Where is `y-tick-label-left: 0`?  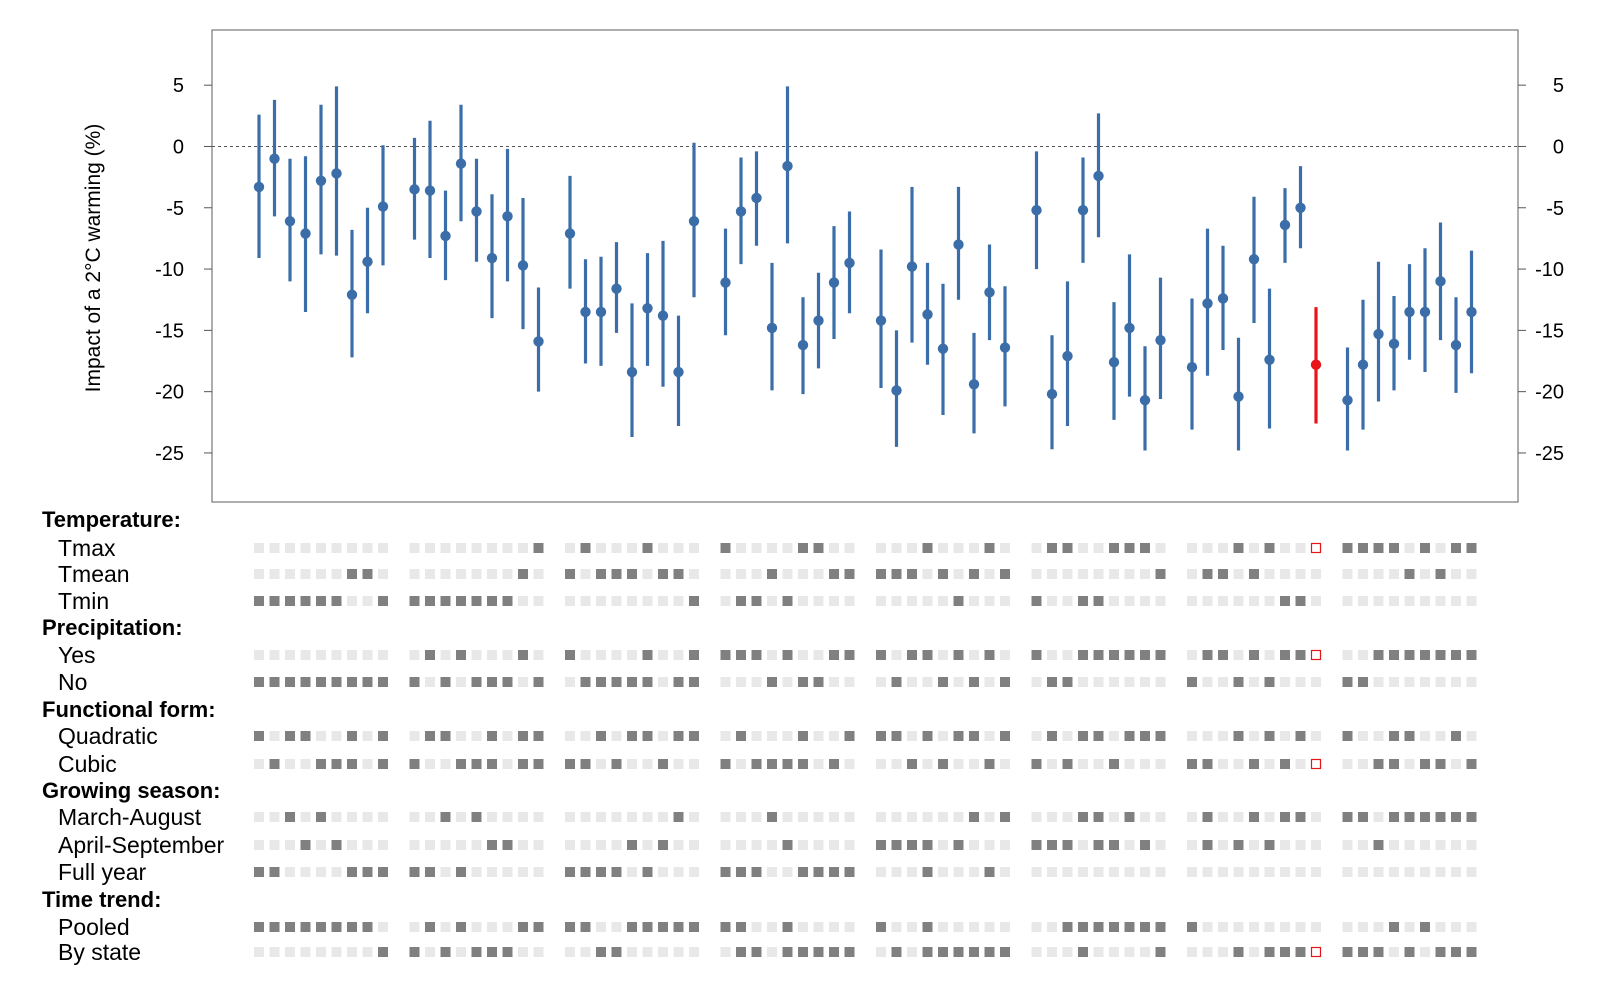 y-tick-label-left: 0 is located at coordinates (178, 147).